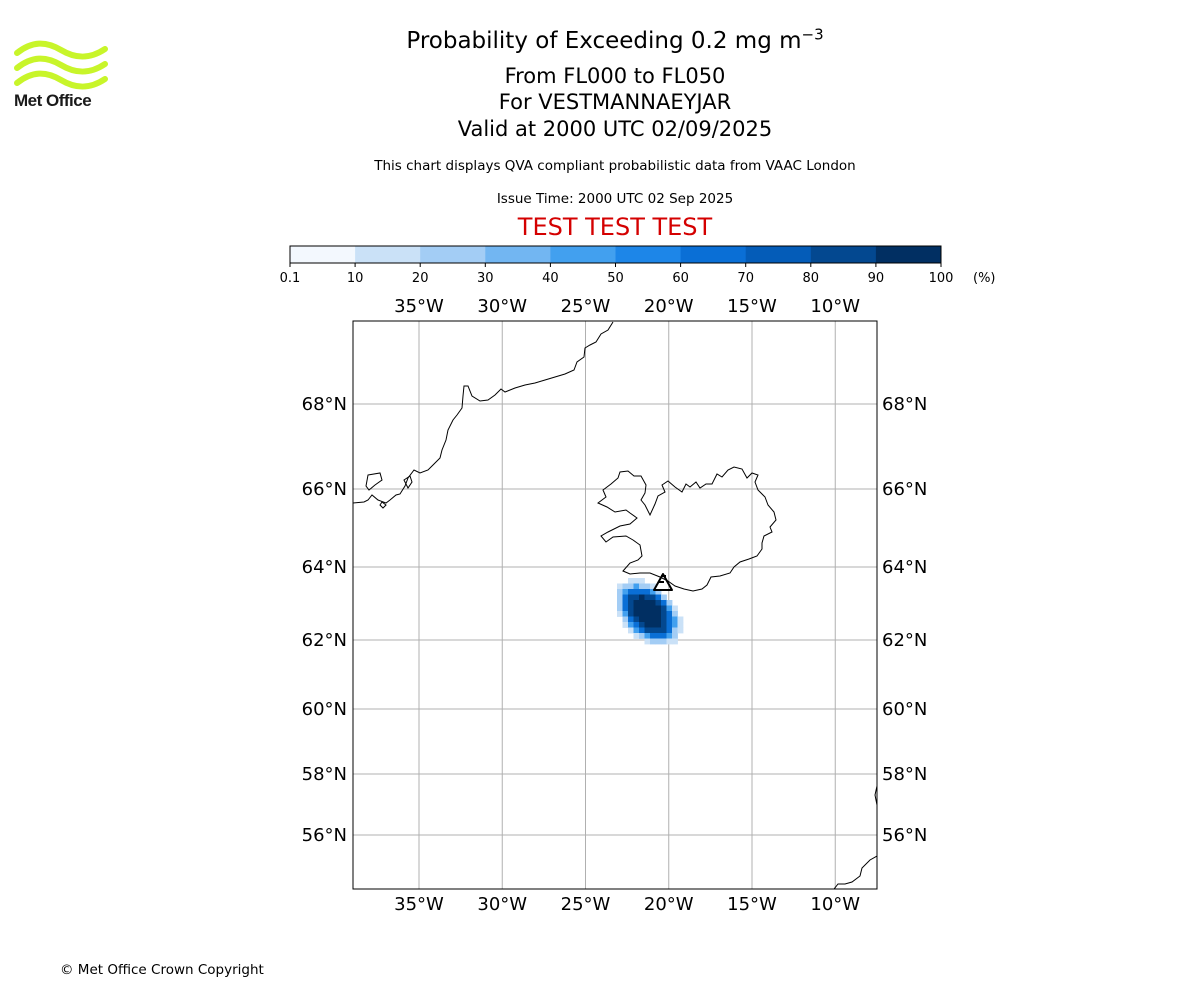  I want to click on logo-wordmark: Met Office, so click(53, 100).